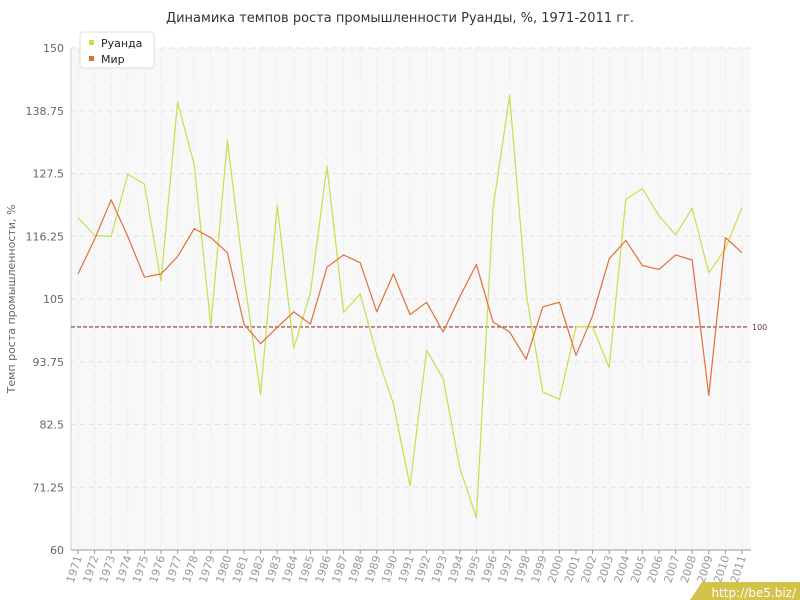 This screenshot has width=800, height=600. Describe the element at coordinates (49, 487) in the screenshot. I see `y-tick-label: 71.25` at that location.